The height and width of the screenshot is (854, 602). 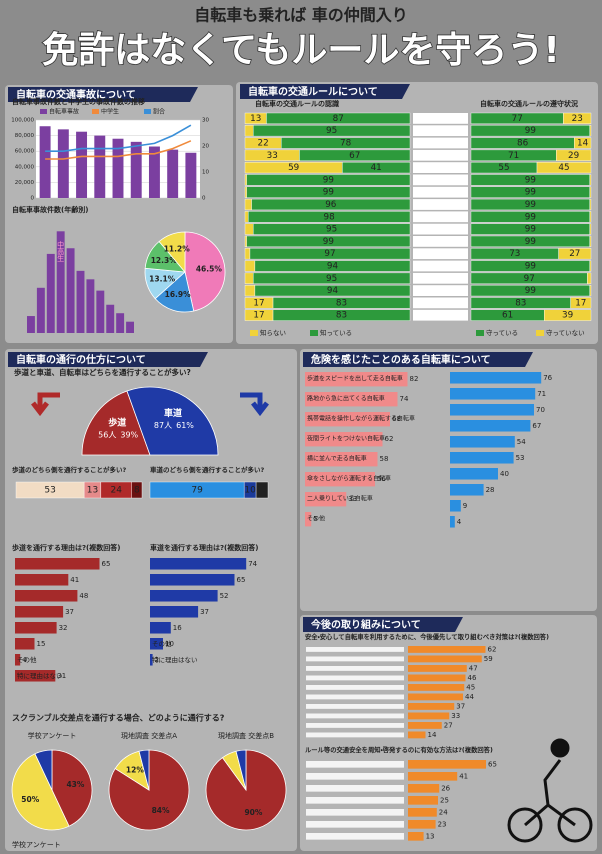 I want to click on legend-label: 守っていない, so click(x=565, y=333).